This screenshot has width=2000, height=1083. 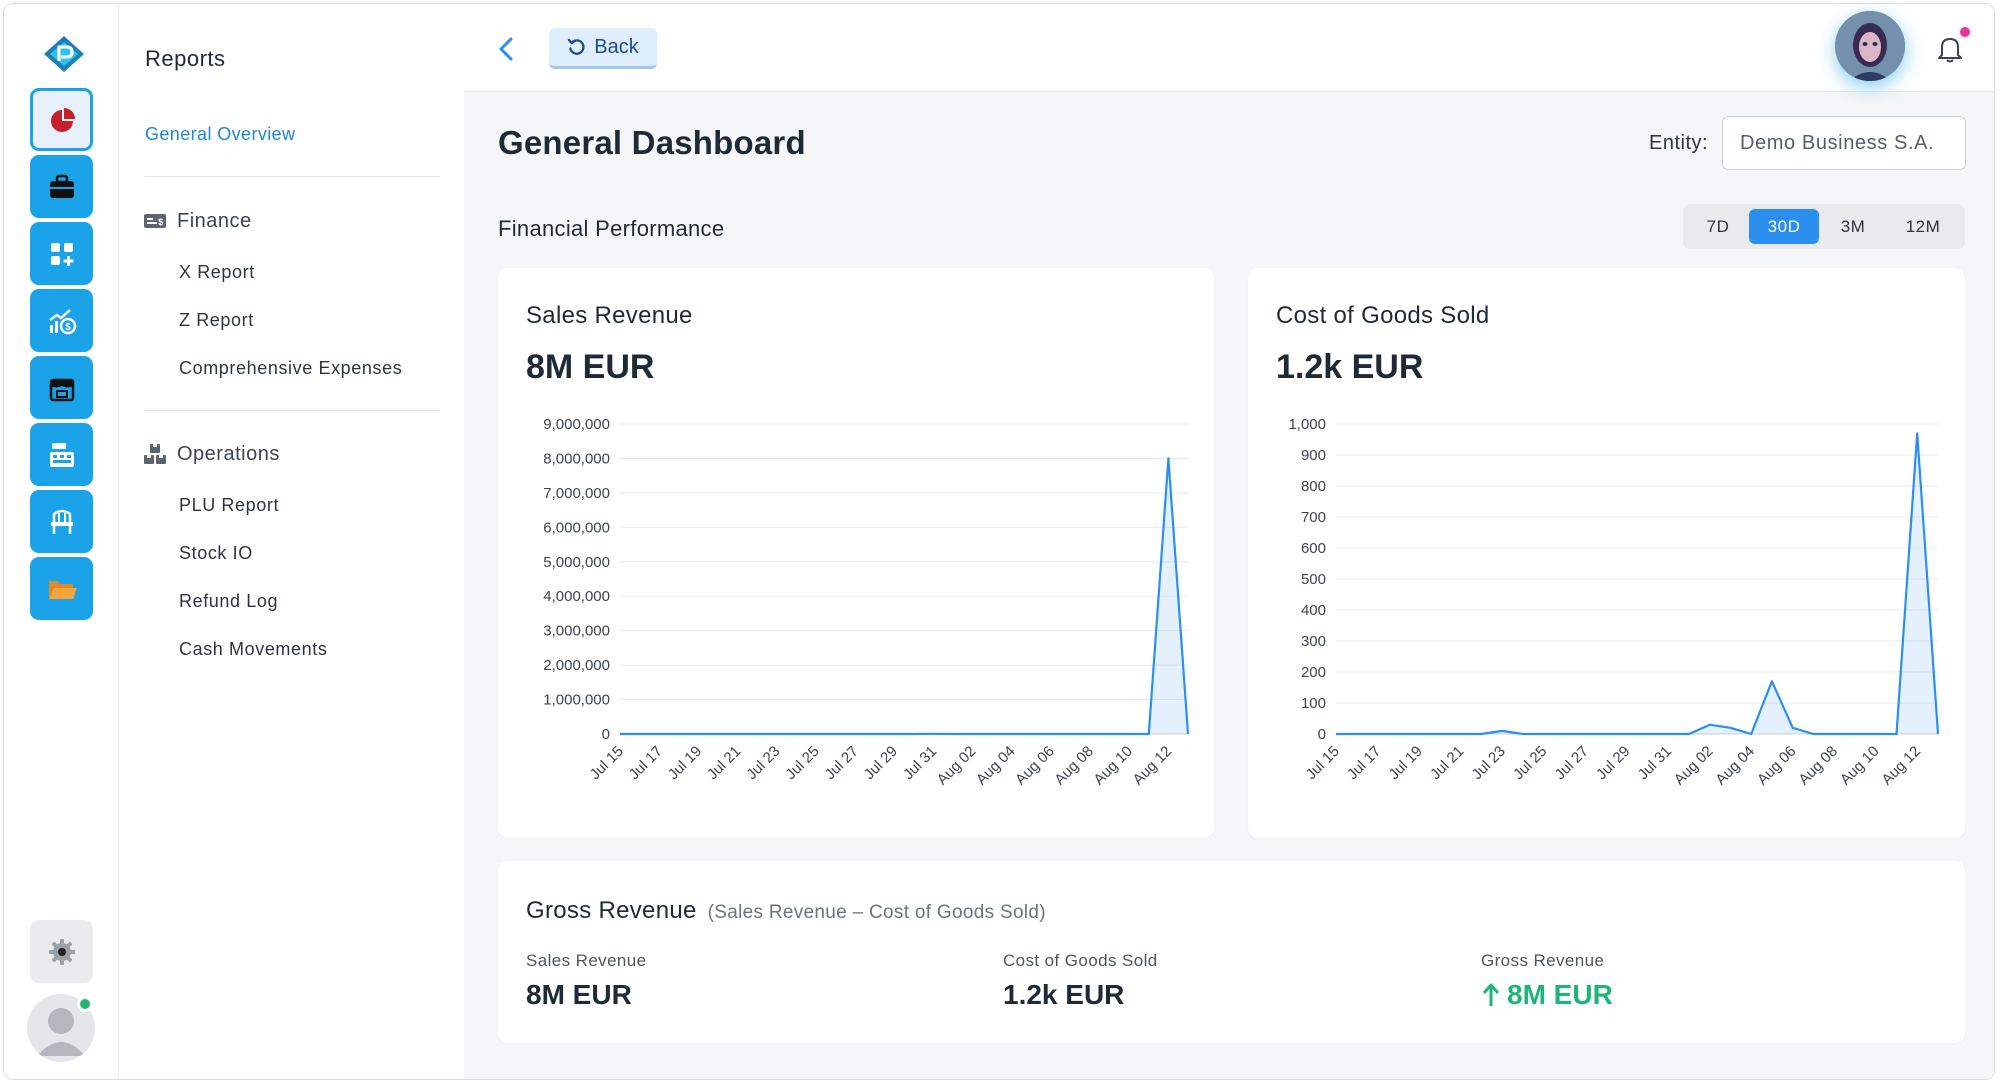 I want to click on sidebar-item-plu-report: PLU Report, so click(x=229, y=505).